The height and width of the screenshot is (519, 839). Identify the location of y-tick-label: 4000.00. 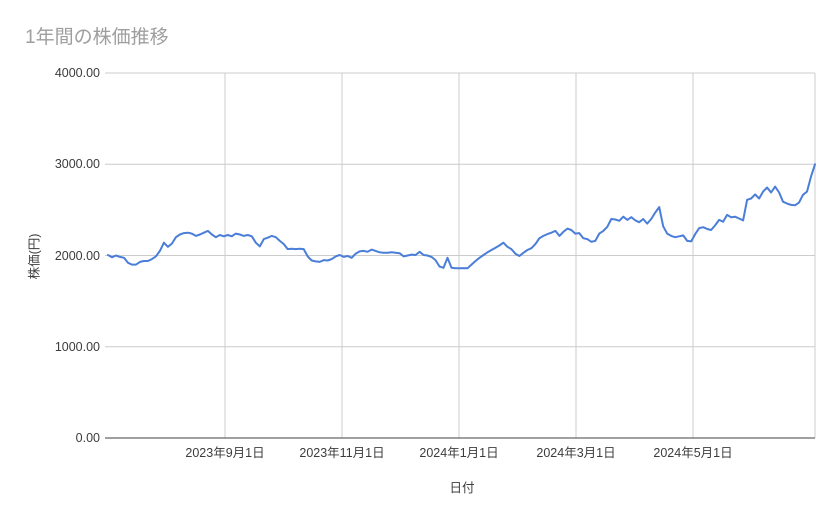
(77, 73).